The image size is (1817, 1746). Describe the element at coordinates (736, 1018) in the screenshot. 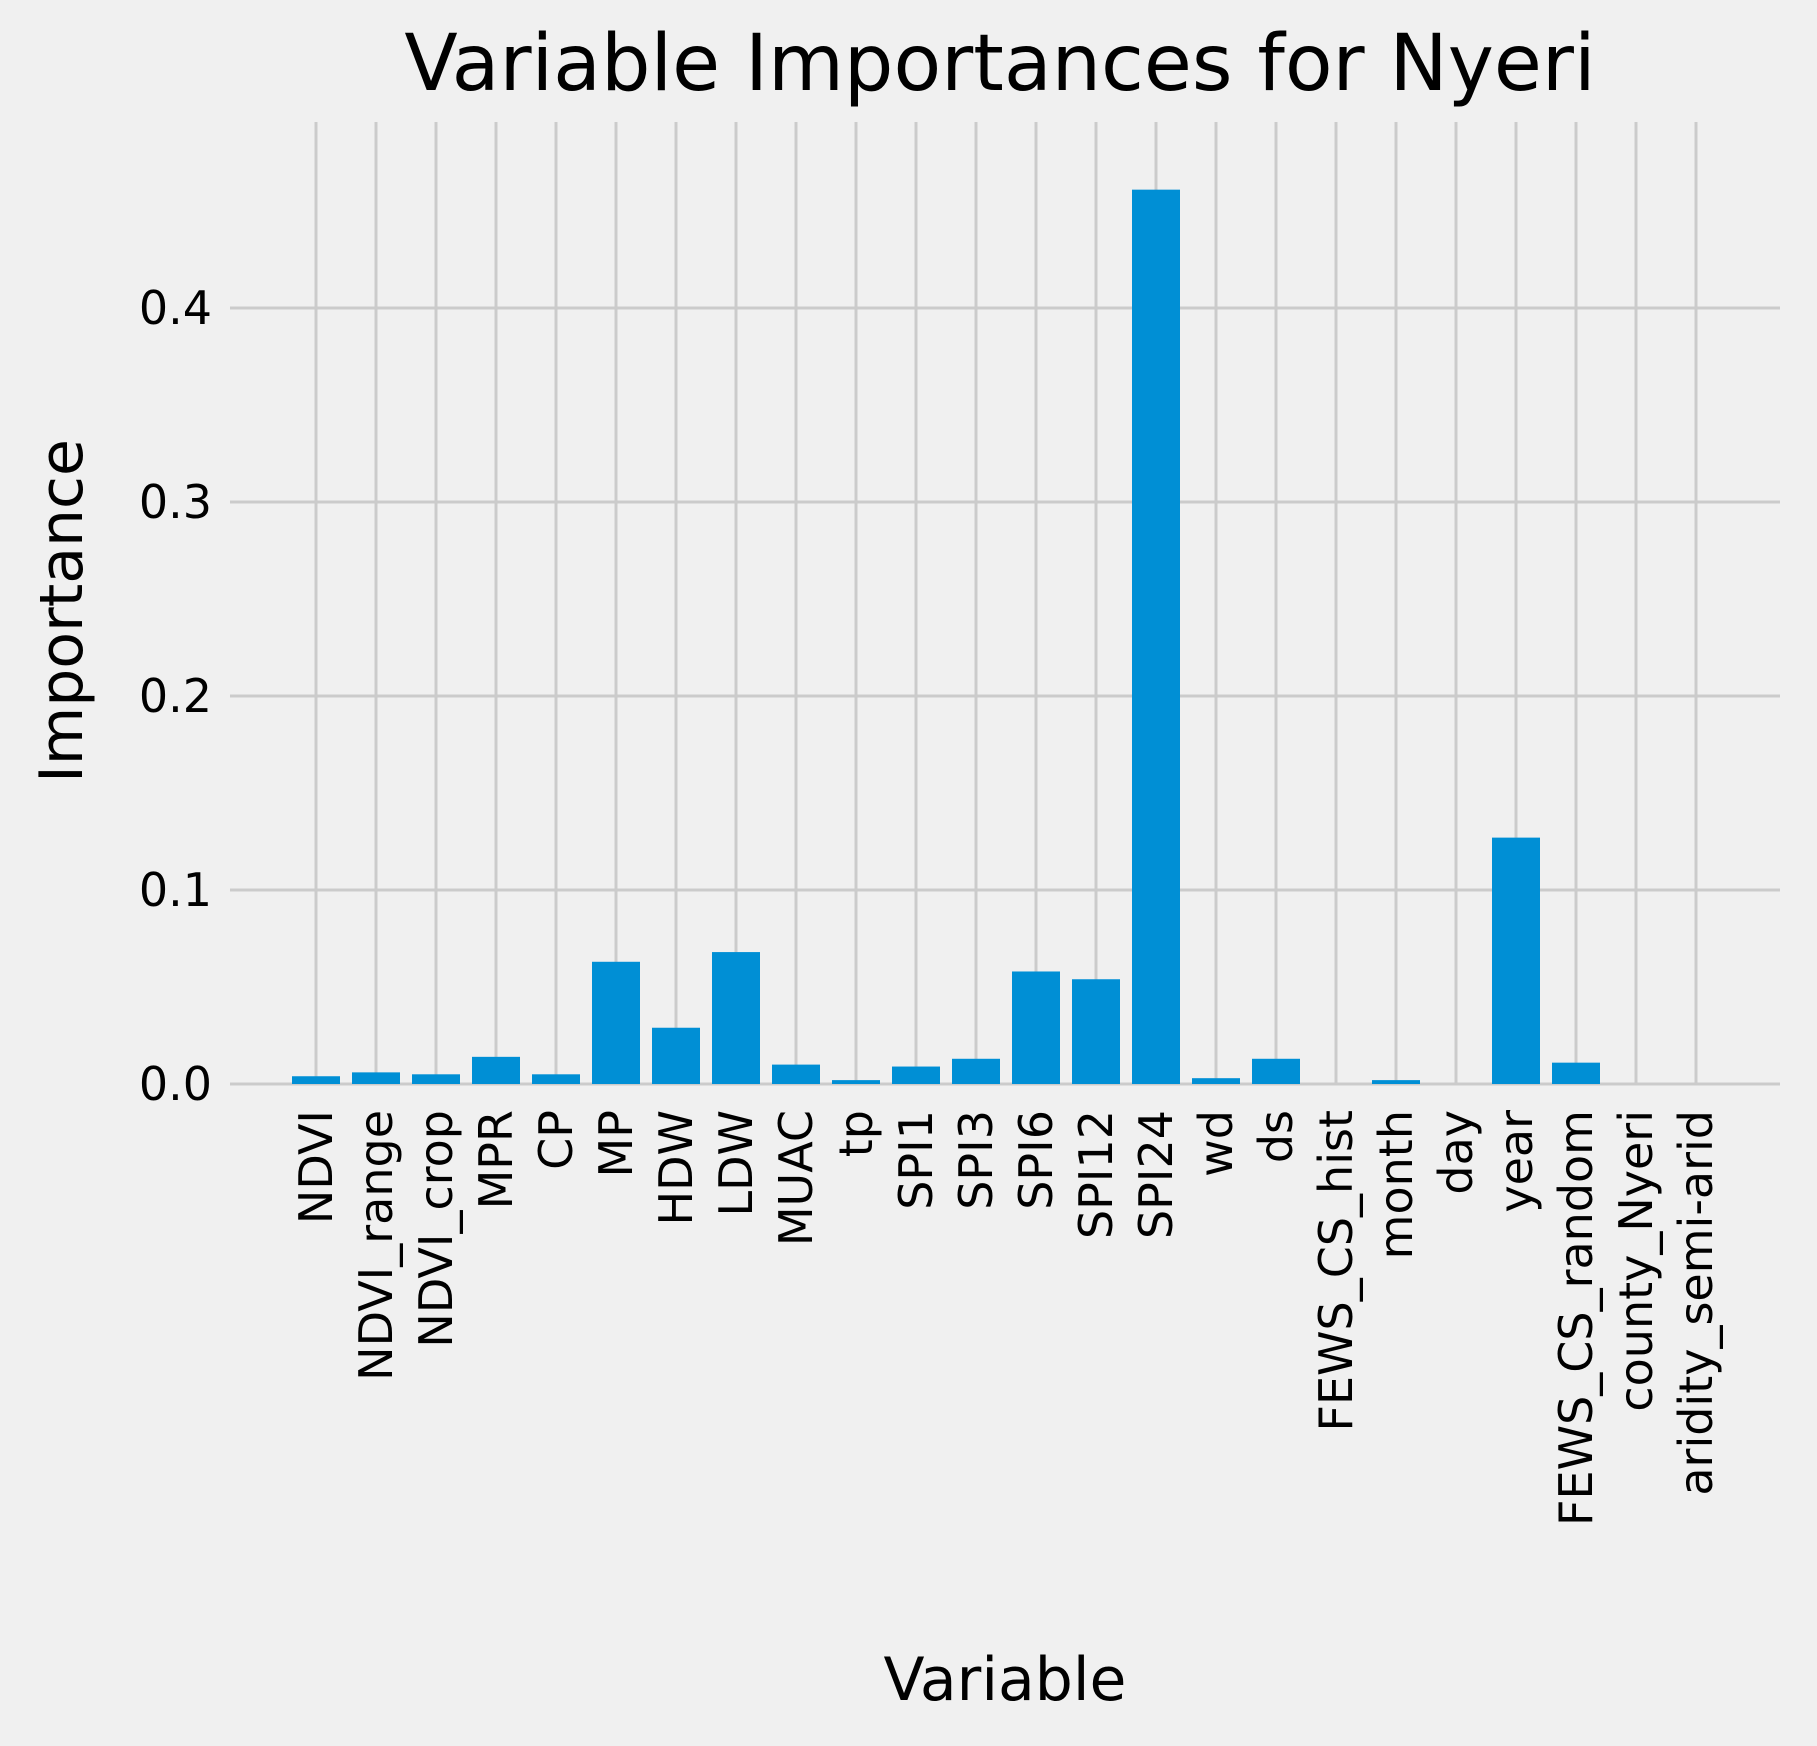

I see `bar-ldw` at that location.